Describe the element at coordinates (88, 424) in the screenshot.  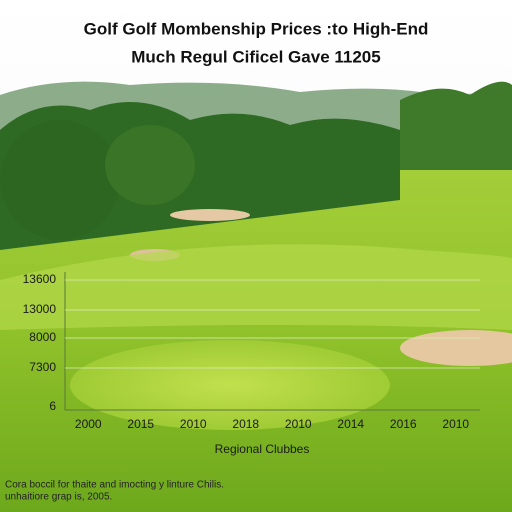
I see `x-tick-label: 2000` at that location.